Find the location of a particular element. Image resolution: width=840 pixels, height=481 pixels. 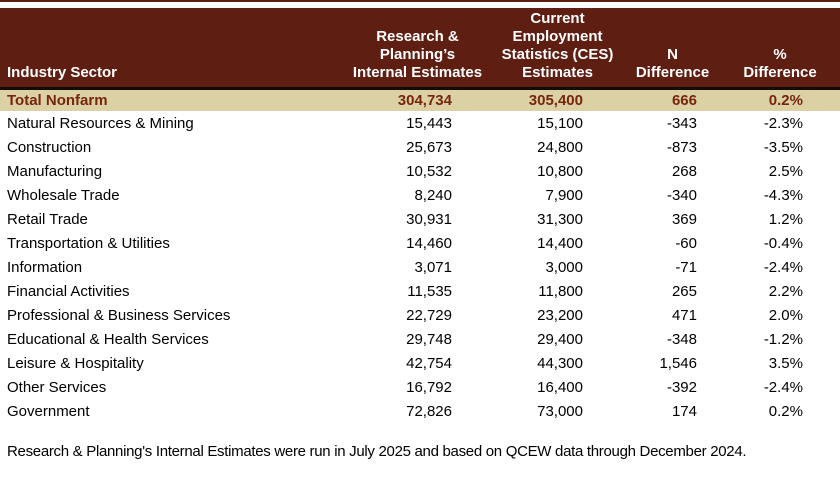

ces-cell: 44,300 is located at coordinates (560, 363).